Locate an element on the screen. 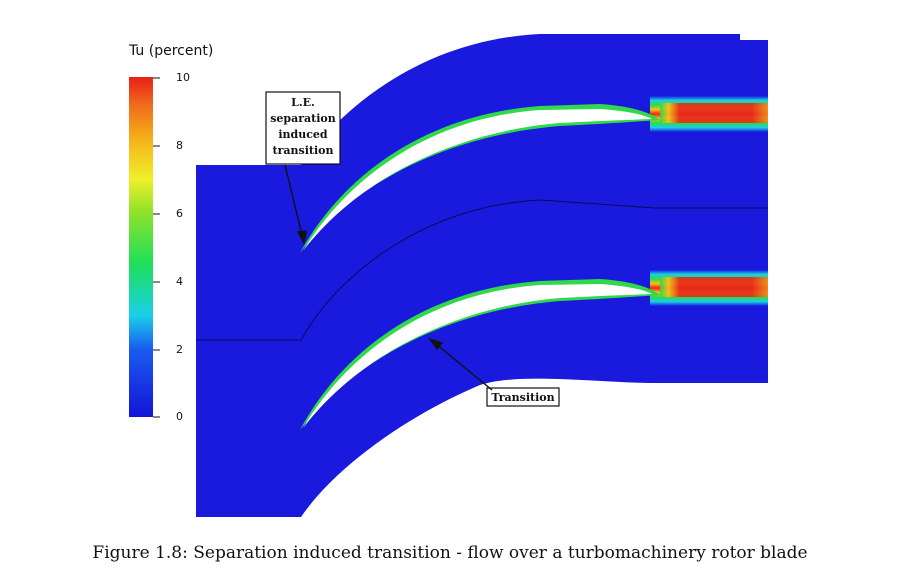 The width and height of the screenshot is (900, 580). le-arrow is located at coordinates (295, 205).